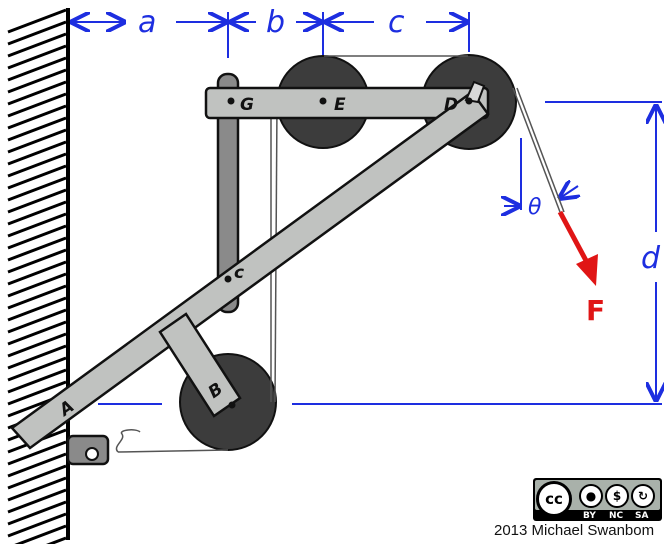  What do you see at coordinates (92, 454) in the screenshot?
I see `bracket-pin` at bounding box center [92, 454].